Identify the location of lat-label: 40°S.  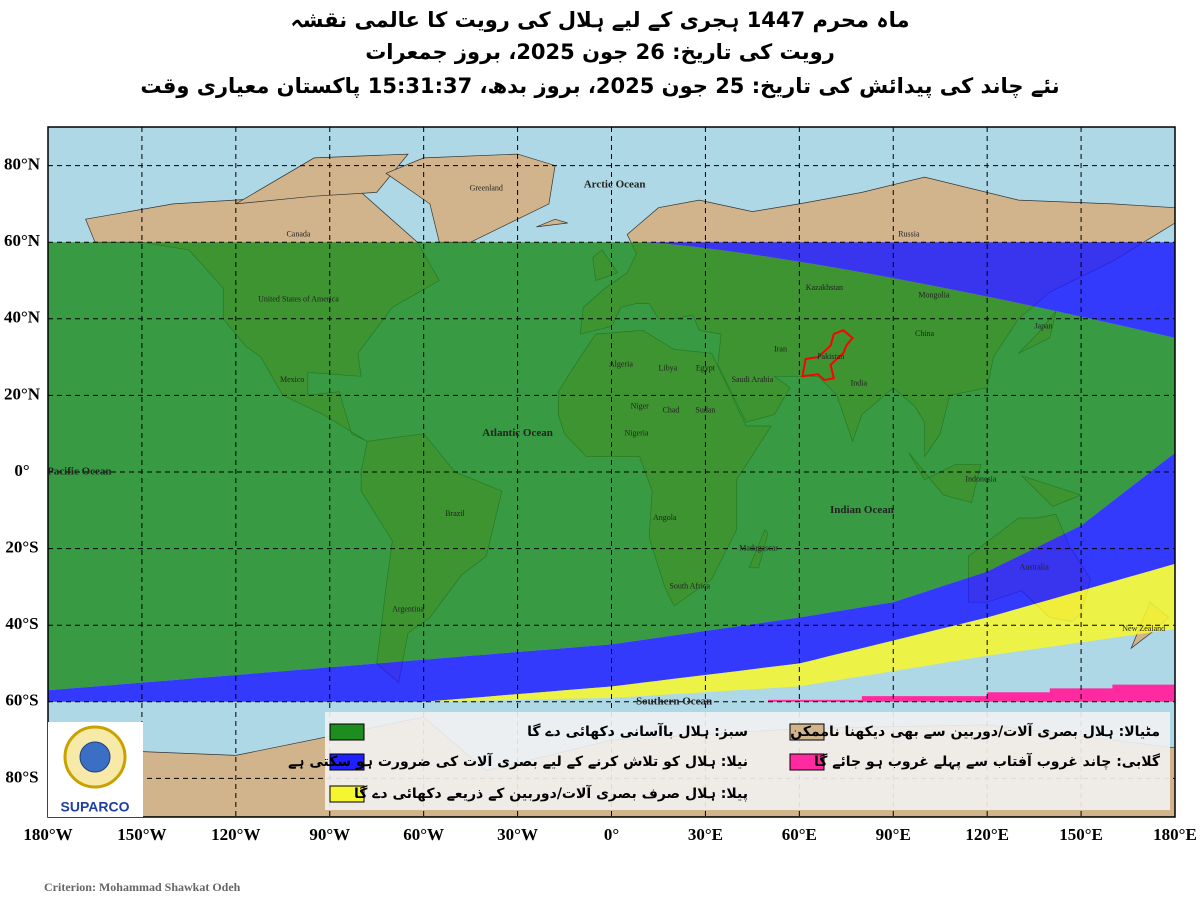
(21, 623).